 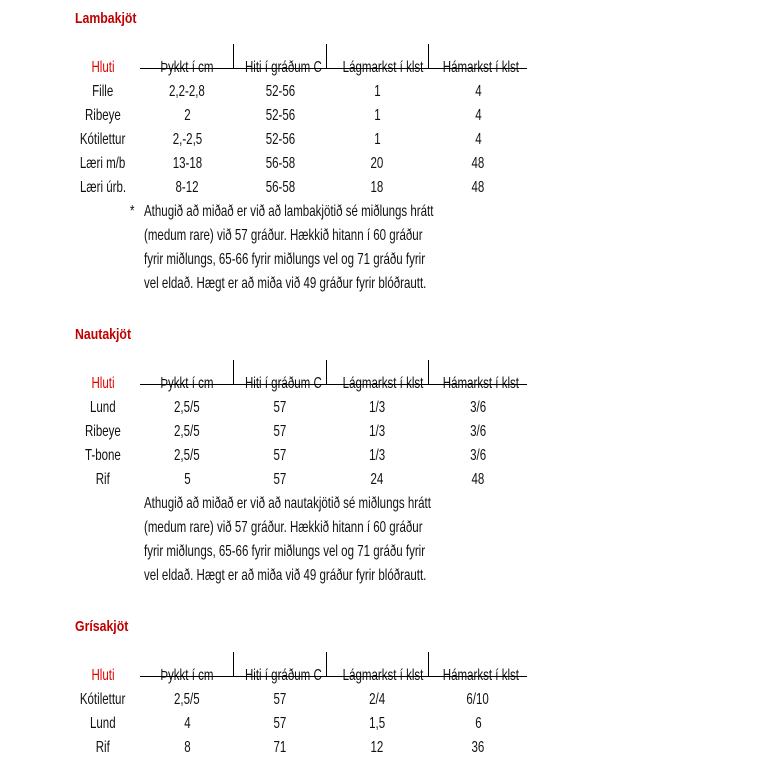 I want to click on cell-value: Fille, so click(x=103, y=91).